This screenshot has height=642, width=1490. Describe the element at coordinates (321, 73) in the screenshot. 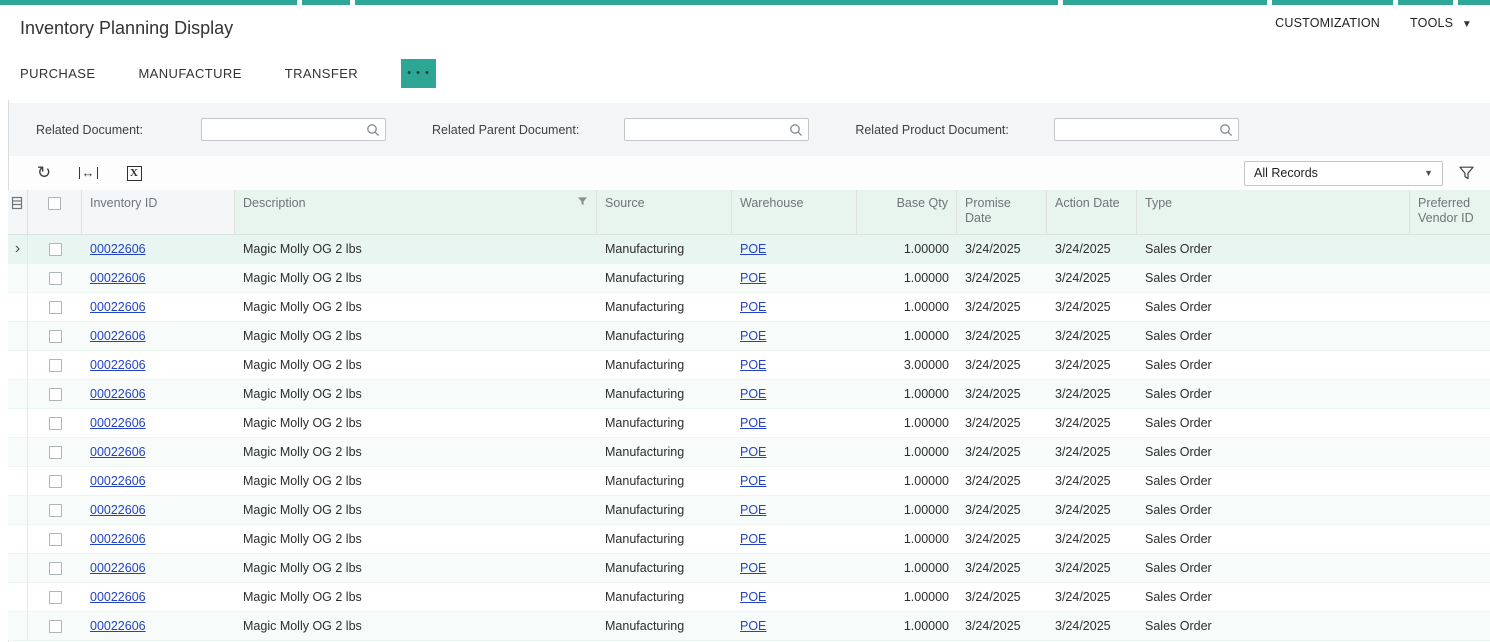

I see `tab-transfer: TRANSFER` at that location.